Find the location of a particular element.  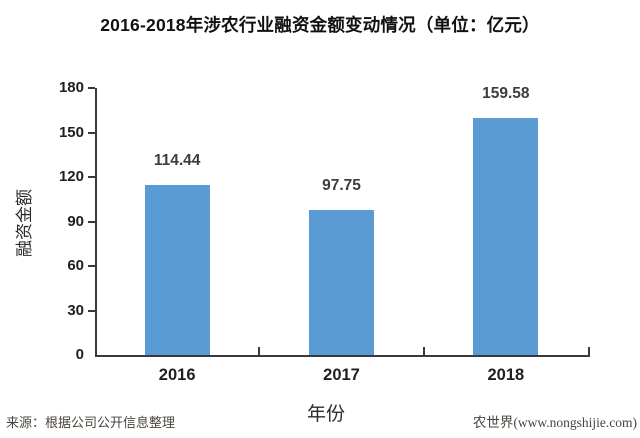

y-tick-label: 60 is located at coordinates (75, 265).